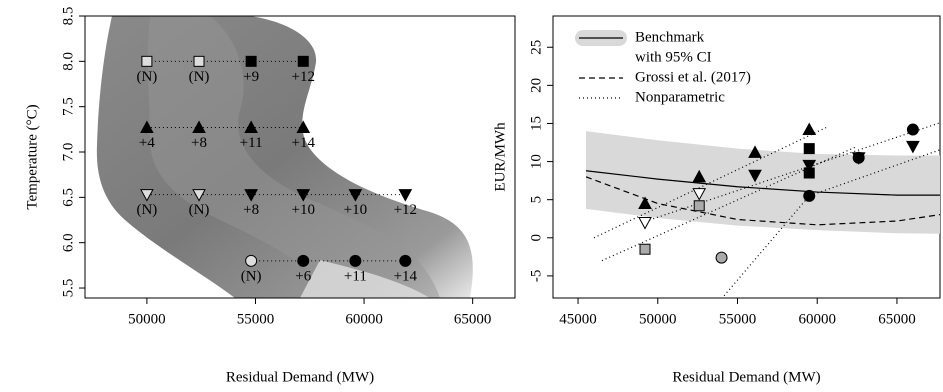 The height and width of the screenshot is (392, 943). What do you see at coordinates (536, 123) in the screenshot?
I see `y-tick-label: 15` at bounding box center [536, 123].